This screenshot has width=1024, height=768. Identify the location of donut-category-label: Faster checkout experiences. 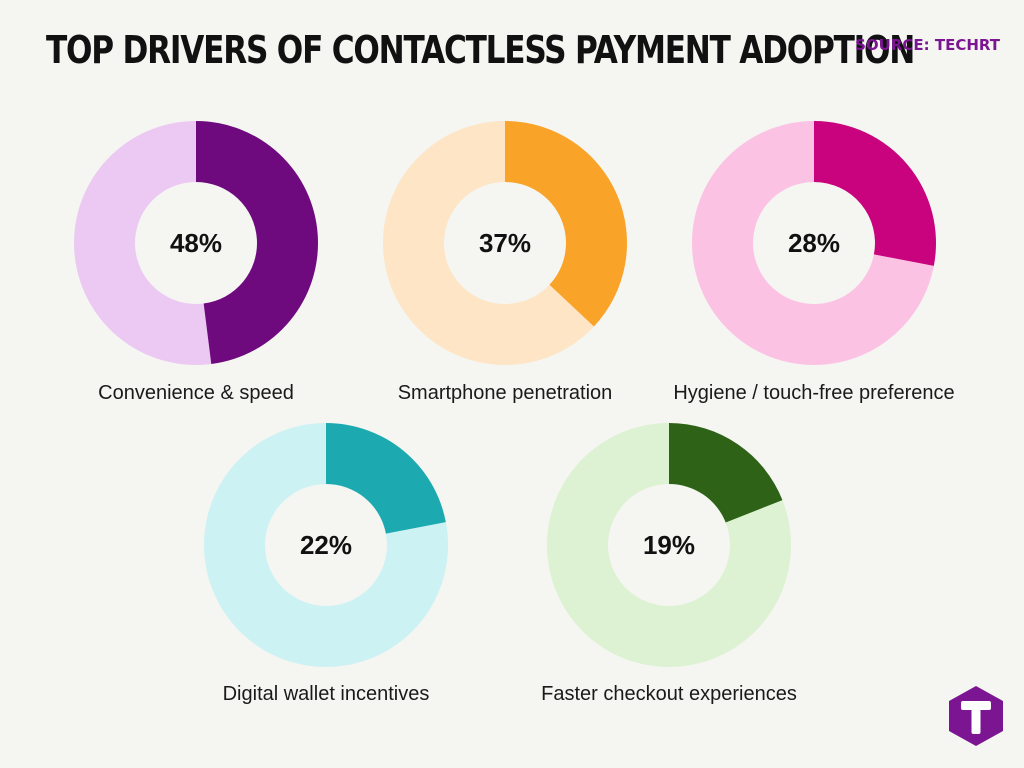
(669, 694).